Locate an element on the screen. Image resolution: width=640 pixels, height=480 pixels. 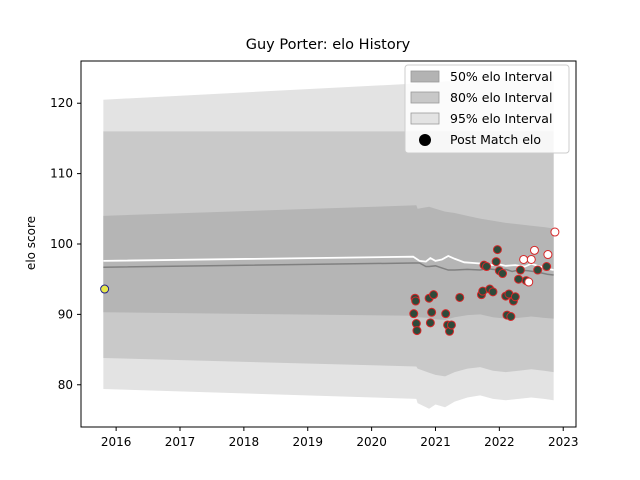
y-tick-label: 90 is located at coordinates (65, 314).